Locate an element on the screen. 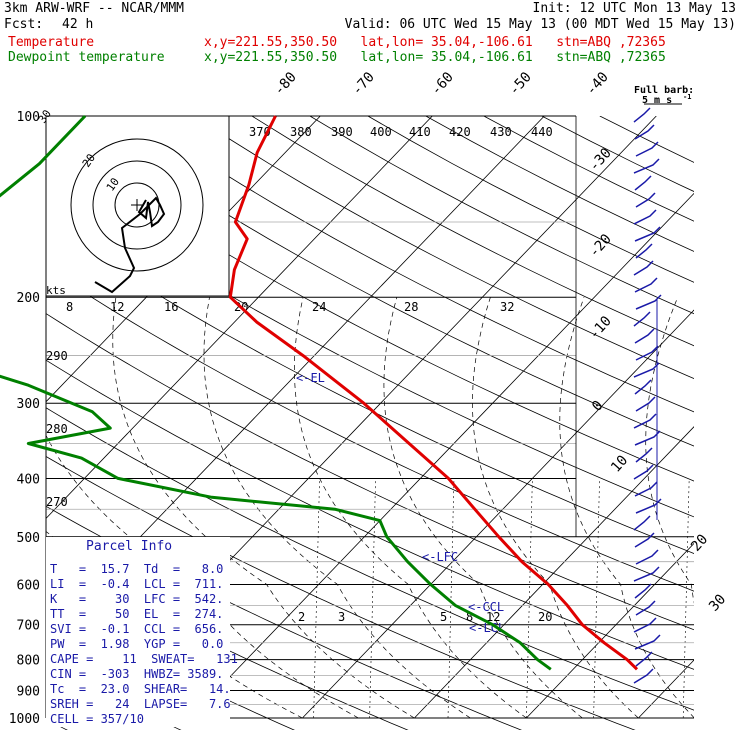 Image resolution: width=740 pixels, height=740 pixels. parcel-level-label: <-LCL is located at coordinates (487, 628).